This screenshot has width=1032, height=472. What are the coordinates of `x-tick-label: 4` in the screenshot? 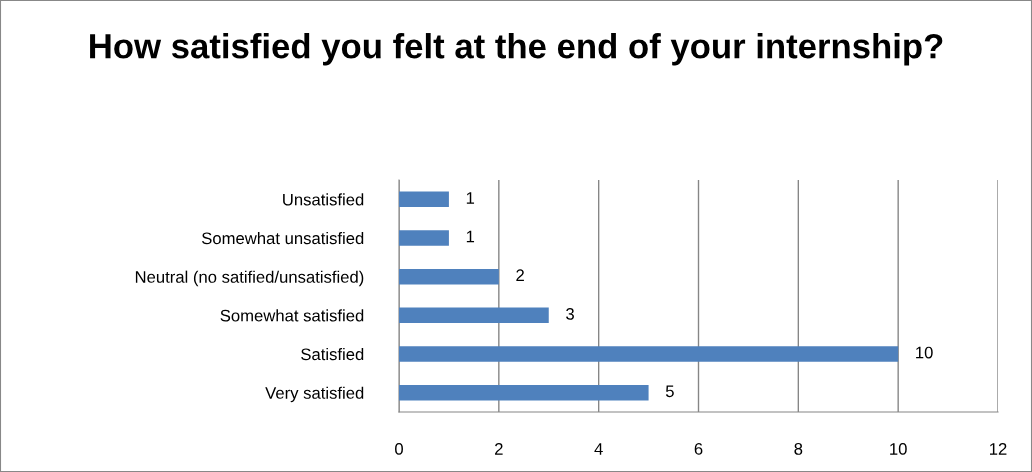 It's located at (598, 449).